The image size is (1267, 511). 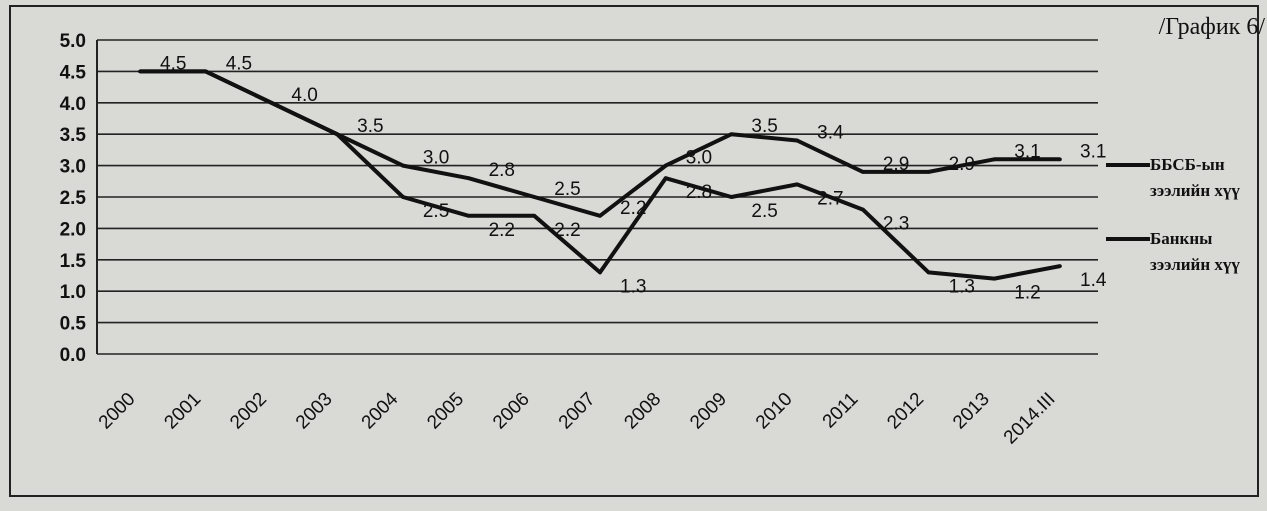 I want to click on chart-corner-label: /График 6/, so click(x=1211, y=27).